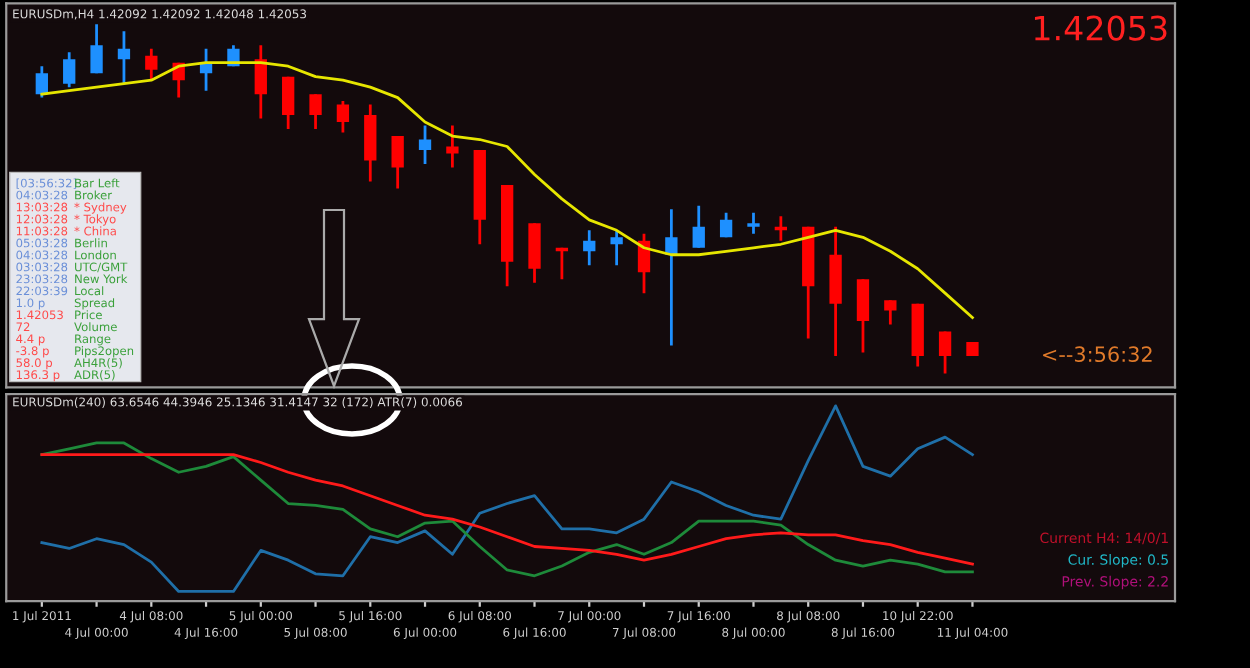 The image size is (1250, 668). I want to click on text: 1.42053, so click(1100, 28).